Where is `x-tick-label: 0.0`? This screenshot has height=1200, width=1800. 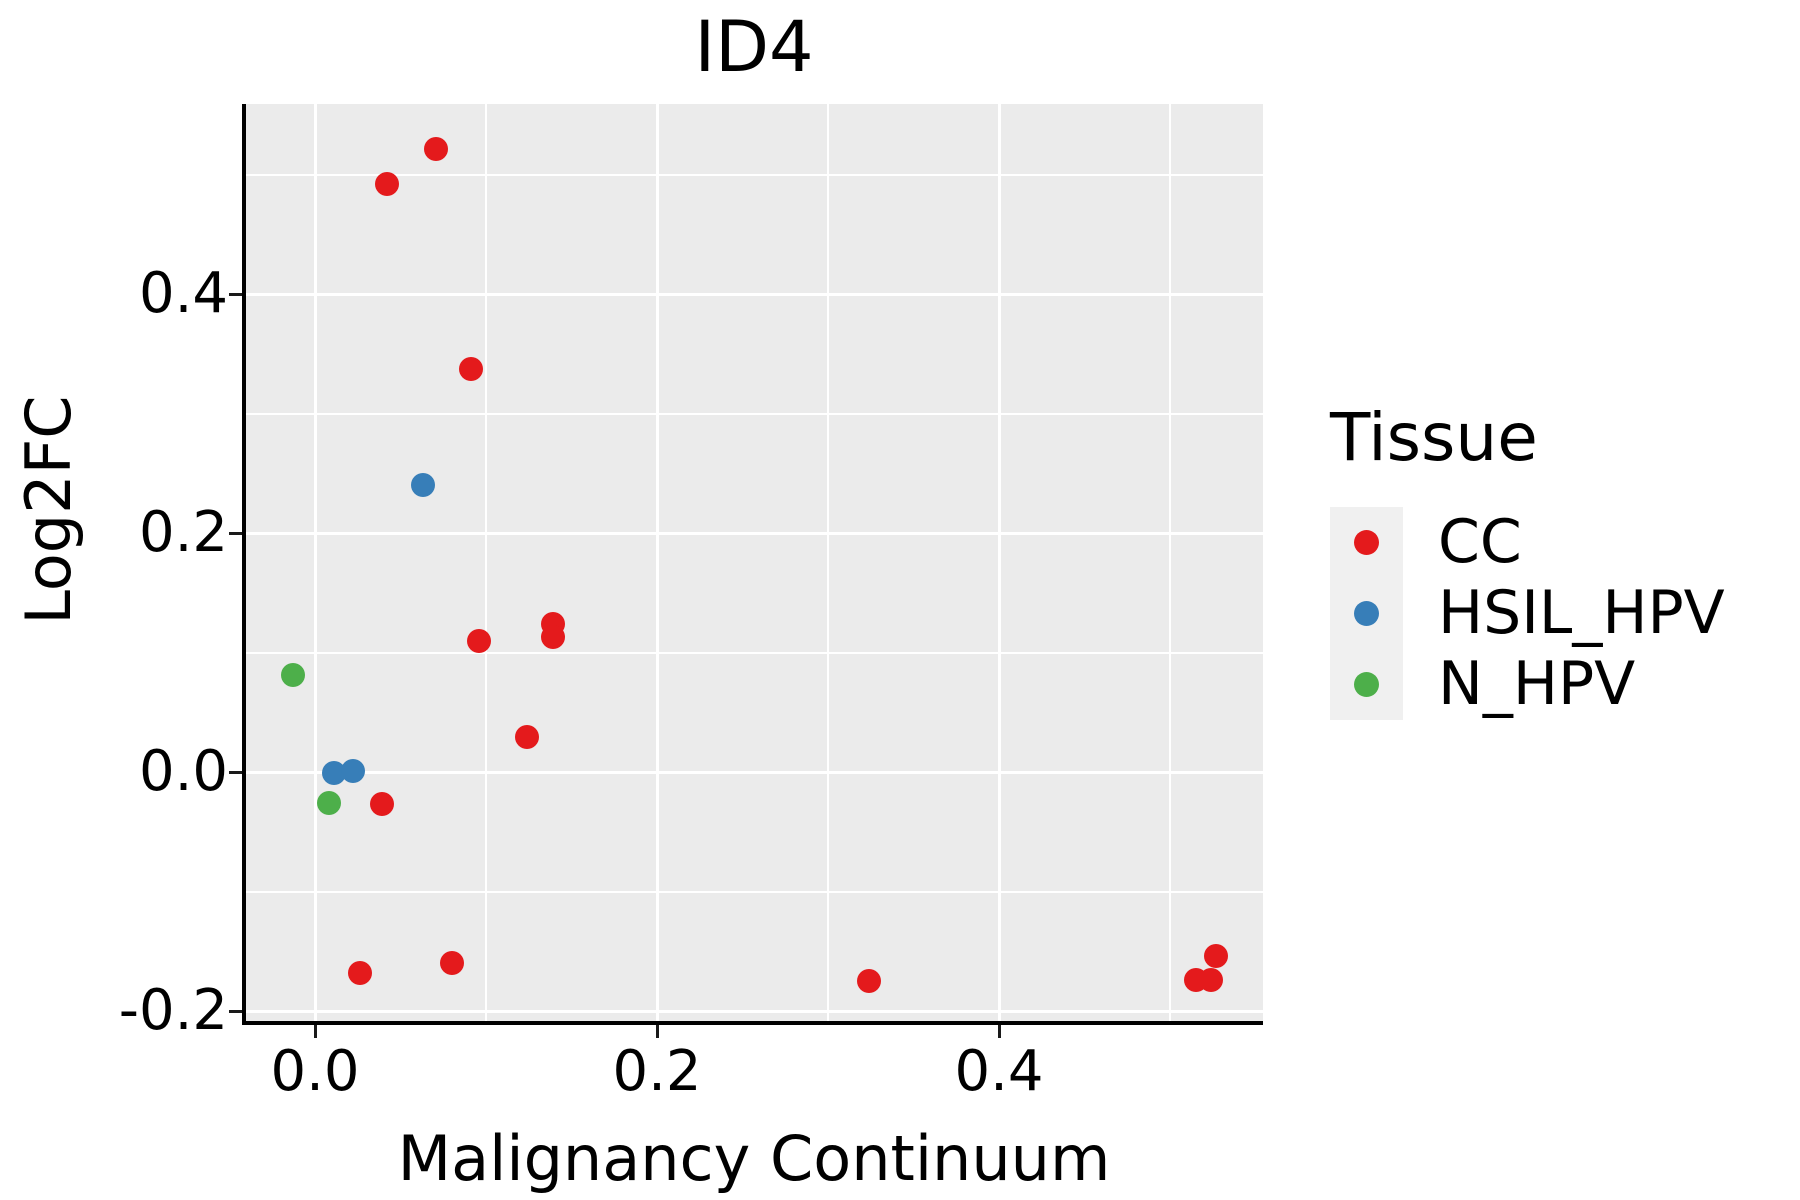
x-tick-label: 0.0 is located at coordinates (315, 1071).